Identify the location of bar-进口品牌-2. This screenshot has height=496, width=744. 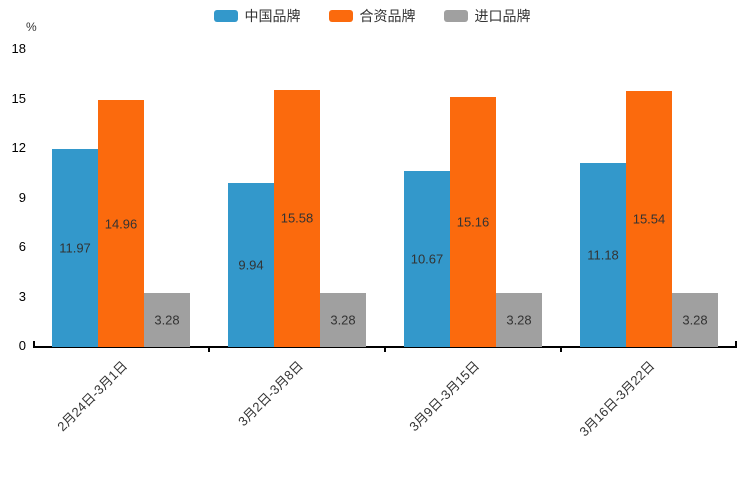
(343, 319).